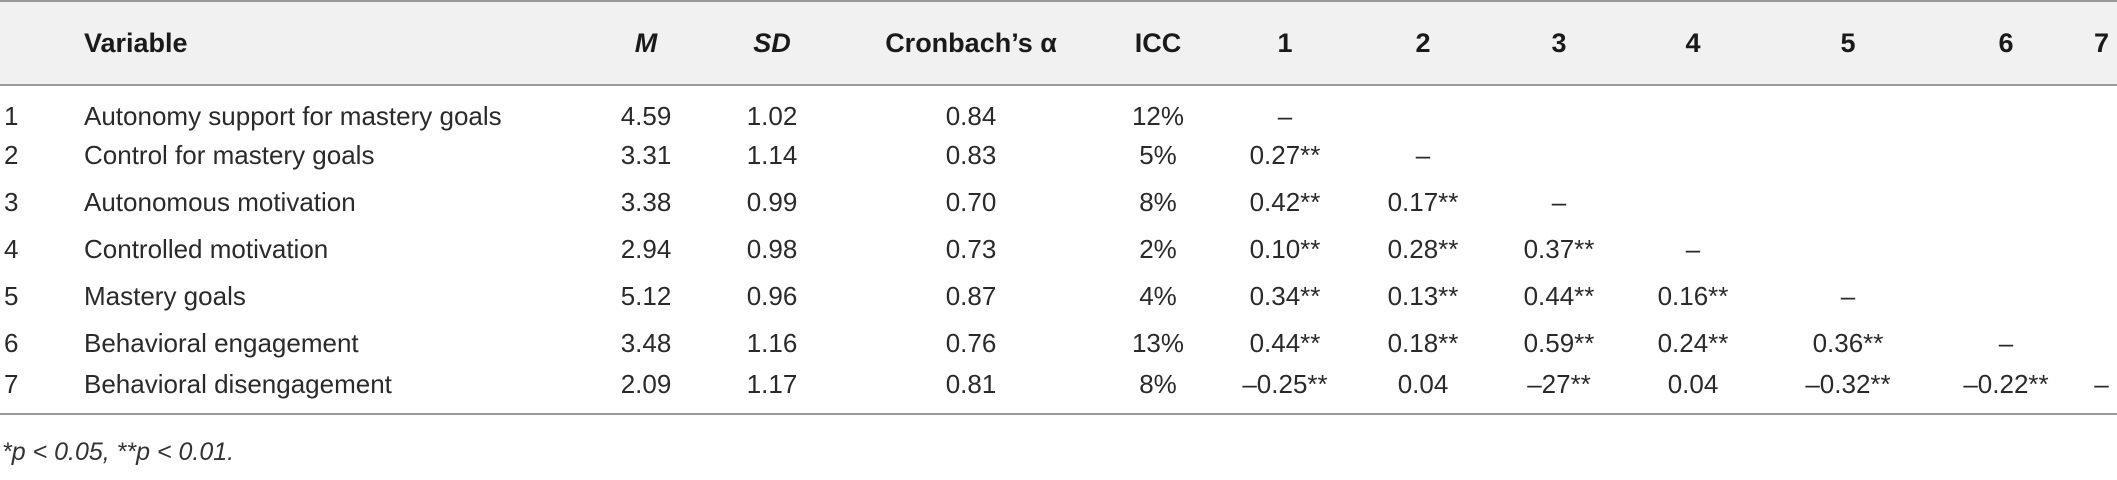 This screenshot has width=2117, height=480. Describe the element at coordinates (238, 383) in the screenshot. I see `variable-name: Behavioral disengagement` at that location.